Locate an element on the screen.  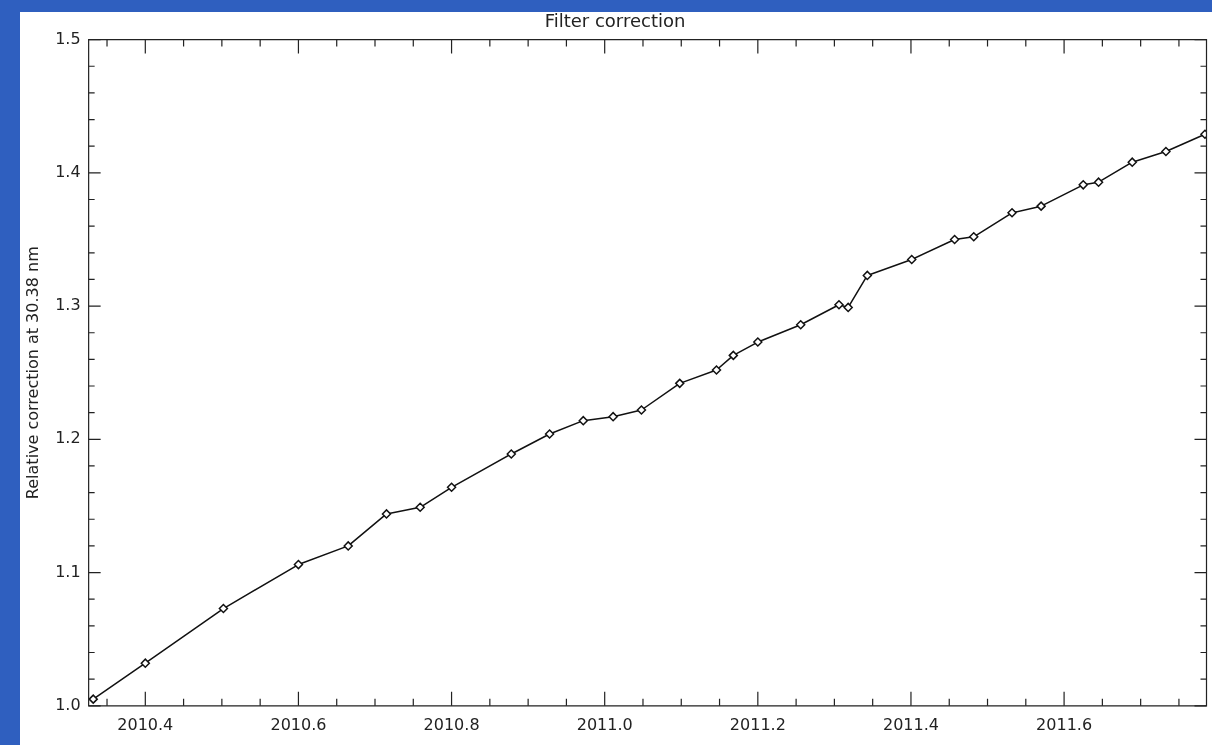
y-tick-label: 1.4 is located at coordinates (68, 171).